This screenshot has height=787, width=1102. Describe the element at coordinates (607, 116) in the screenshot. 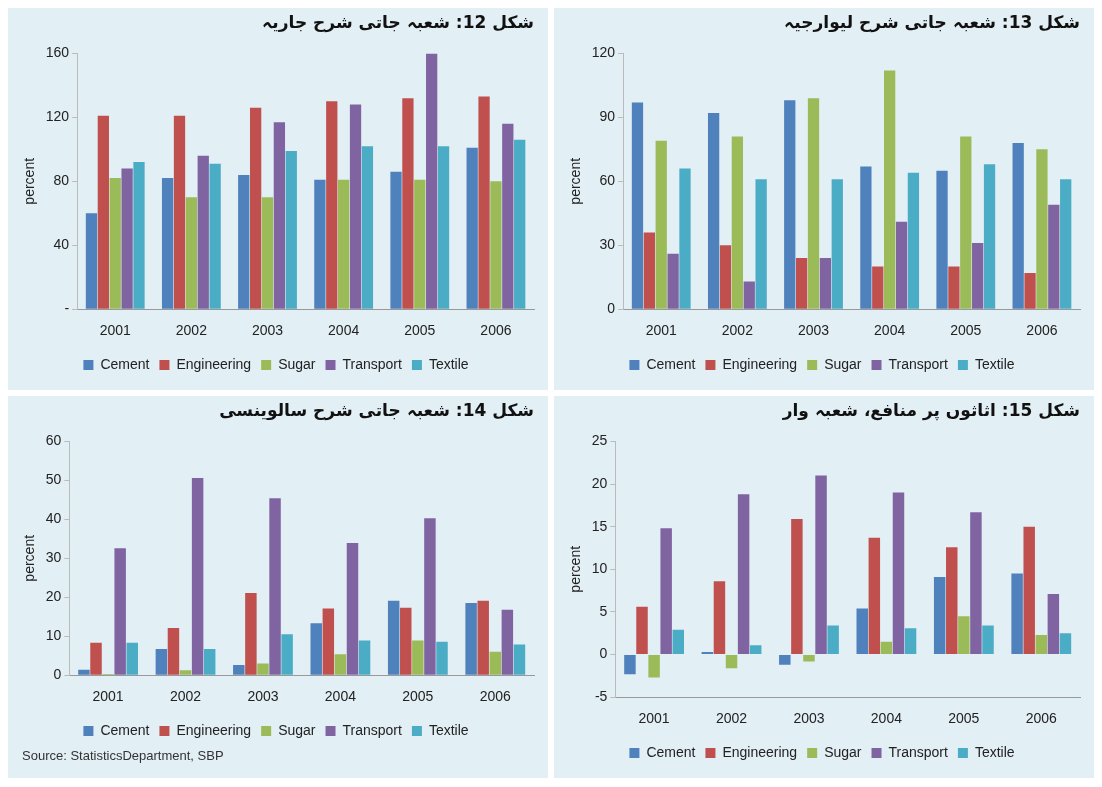

I see `y-tick-label: 90` at that location.